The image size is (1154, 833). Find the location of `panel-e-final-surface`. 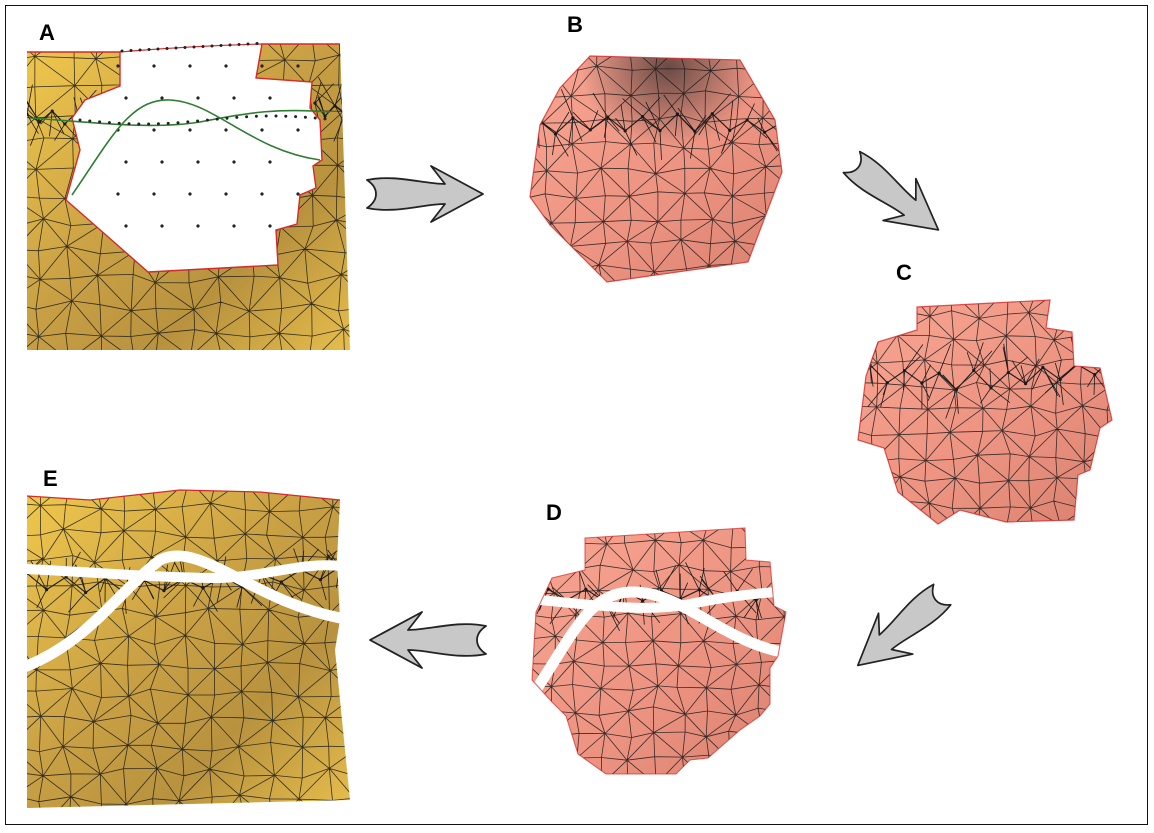

panel-e-final-surface is located at coordinates (185, 648).